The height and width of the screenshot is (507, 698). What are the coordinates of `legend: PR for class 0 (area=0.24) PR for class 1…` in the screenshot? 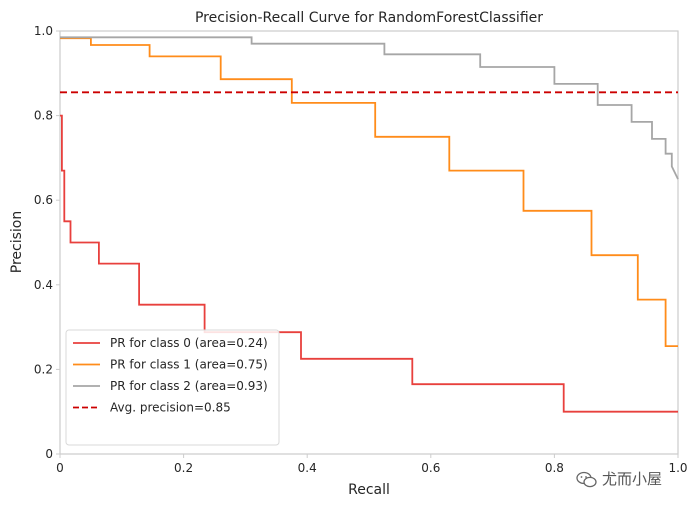 It's located at (172, 387).